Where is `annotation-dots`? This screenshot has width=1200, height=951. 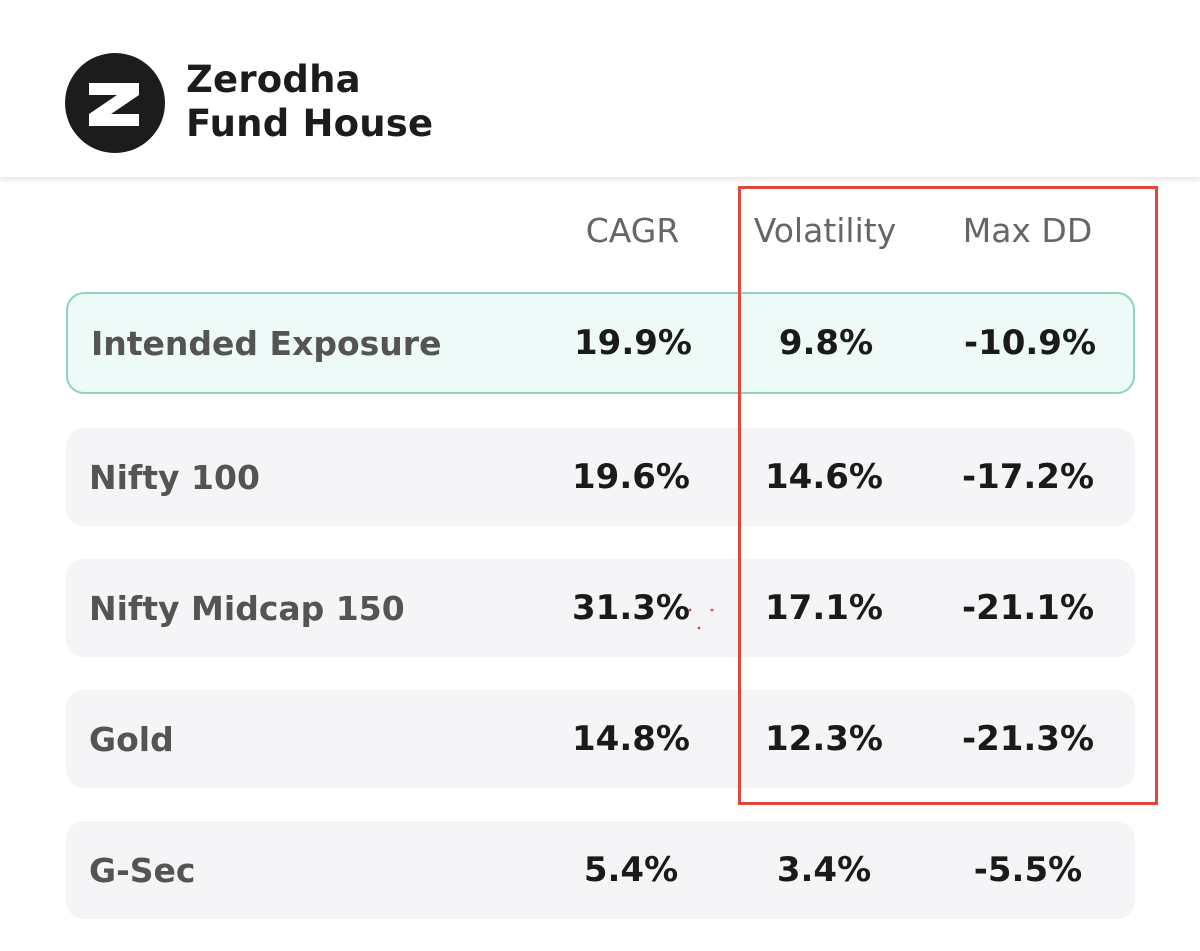
annotation-dots is located at coordinates (701, 619).